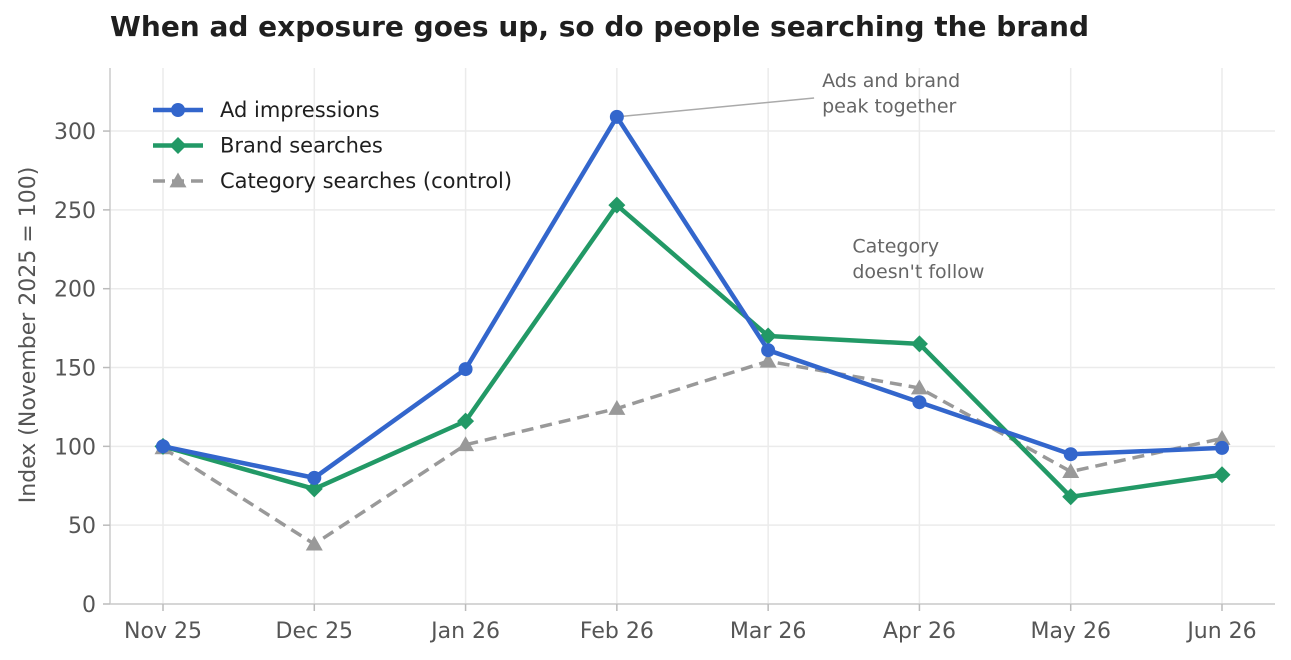 Image resolution: width=1291 pixels, height=660 pixels. I want to click on x-tick-label: Mar 26, so click(768, 631).